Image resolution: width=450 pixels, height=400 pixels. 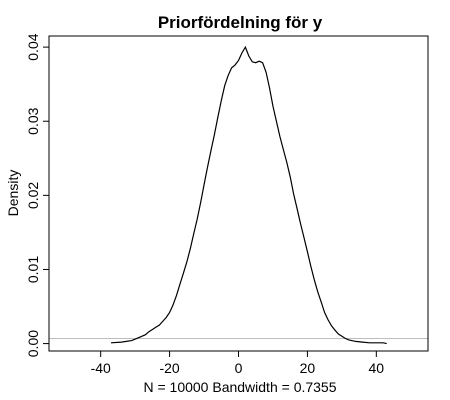 I want to click on chart-title: Priorfördelning för y, so click(x=240, y=22).